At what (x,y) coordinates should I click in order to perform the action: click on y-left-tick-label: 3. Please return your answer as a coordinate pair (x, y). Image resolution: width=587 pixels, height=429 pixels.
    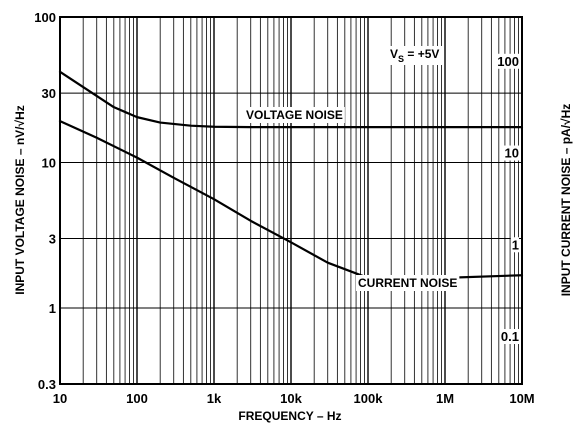
    Looking at the image, I should click on (52, 239).